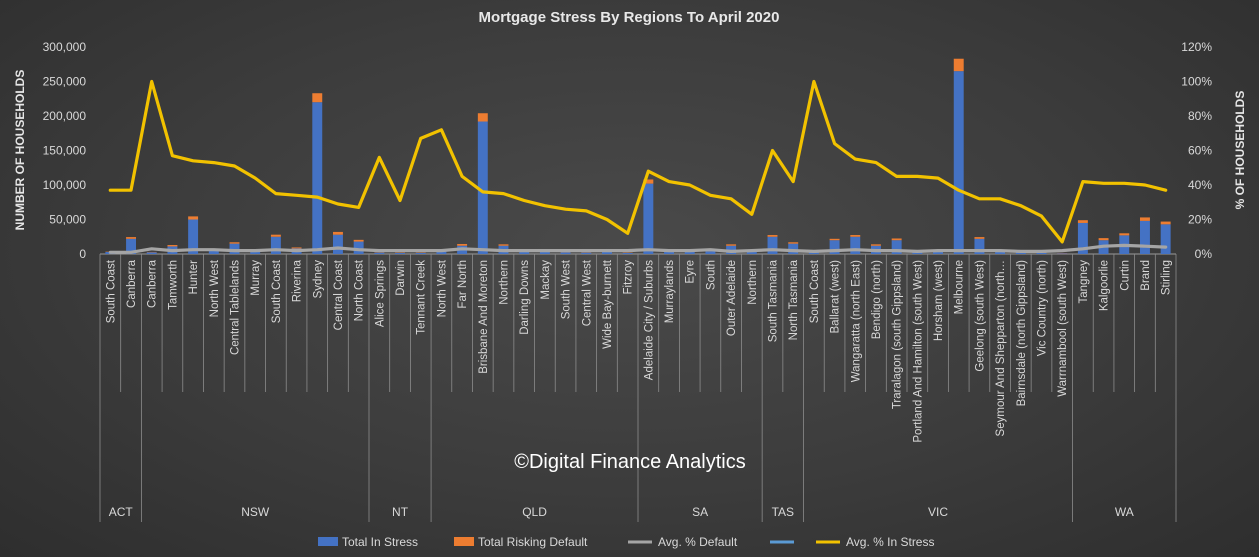  Describe the element at coordinates (1167, 277) in the screenshot. I see `category-label: Stirling` at that location.